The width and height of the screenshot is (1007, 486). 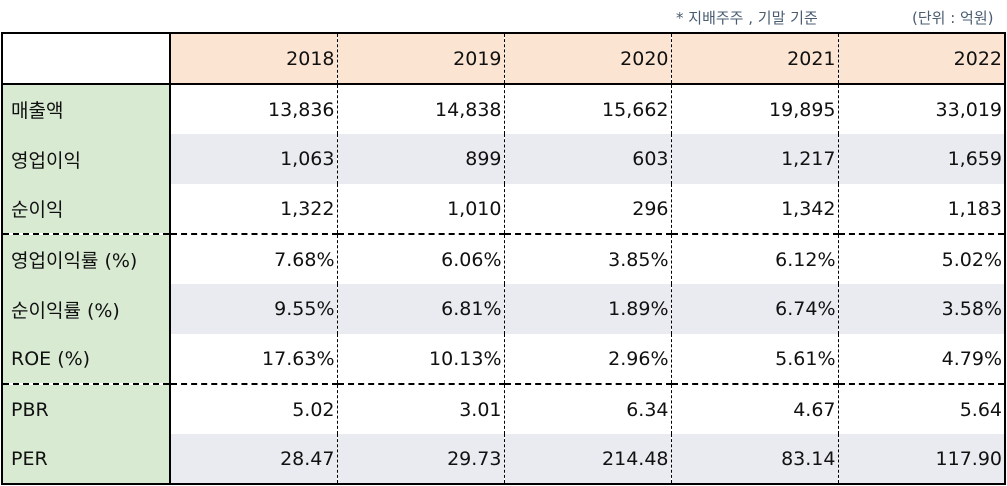 I want to click on cell-value: 603, so click(x=587, y=159).